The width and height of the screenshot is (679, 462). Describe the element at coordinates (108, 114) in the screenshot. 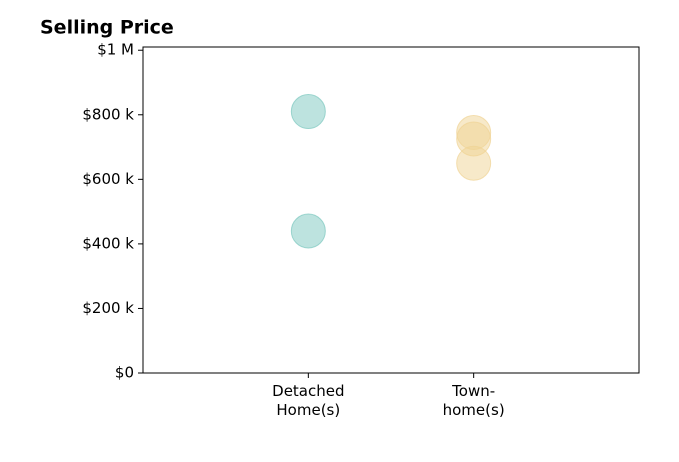

I see `y-tick-label: $800 k` at that location.